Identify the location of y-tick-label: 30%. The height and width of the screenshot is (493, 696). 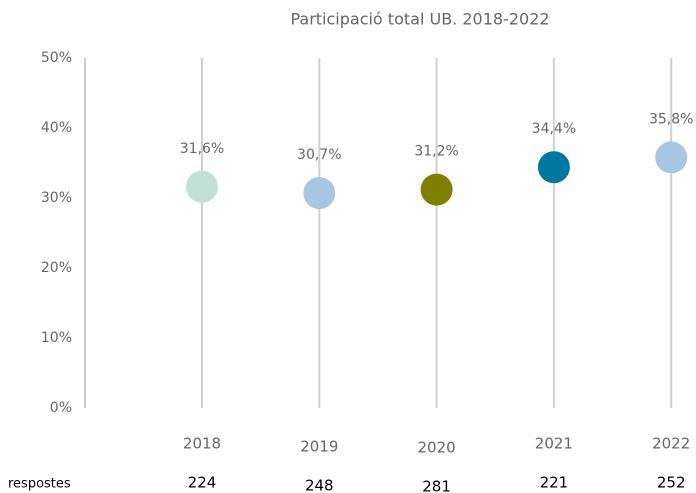
(56, 198).